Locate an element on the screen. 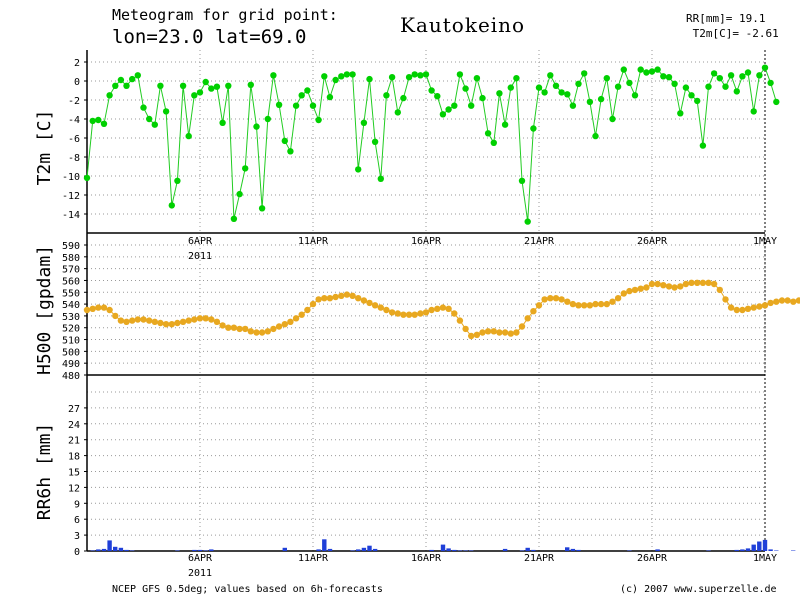 The height and width of the screenshot is (600, 800). y-tick-label: 24 is located at coordinates (74, 425).